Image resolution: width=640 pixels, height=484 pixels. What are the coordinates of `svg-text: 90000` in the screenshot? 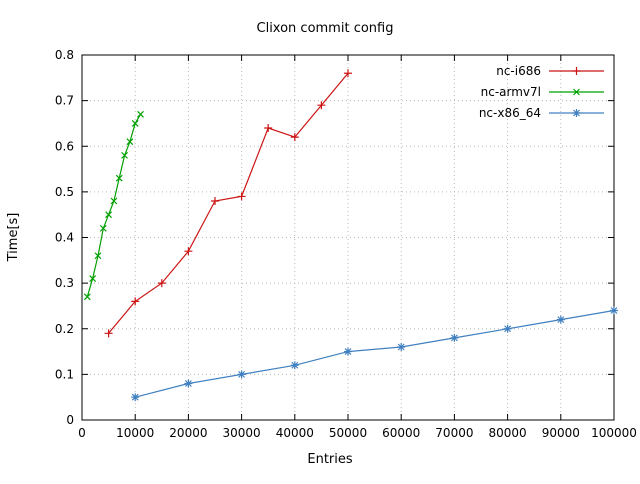 It's located at (561, 433).